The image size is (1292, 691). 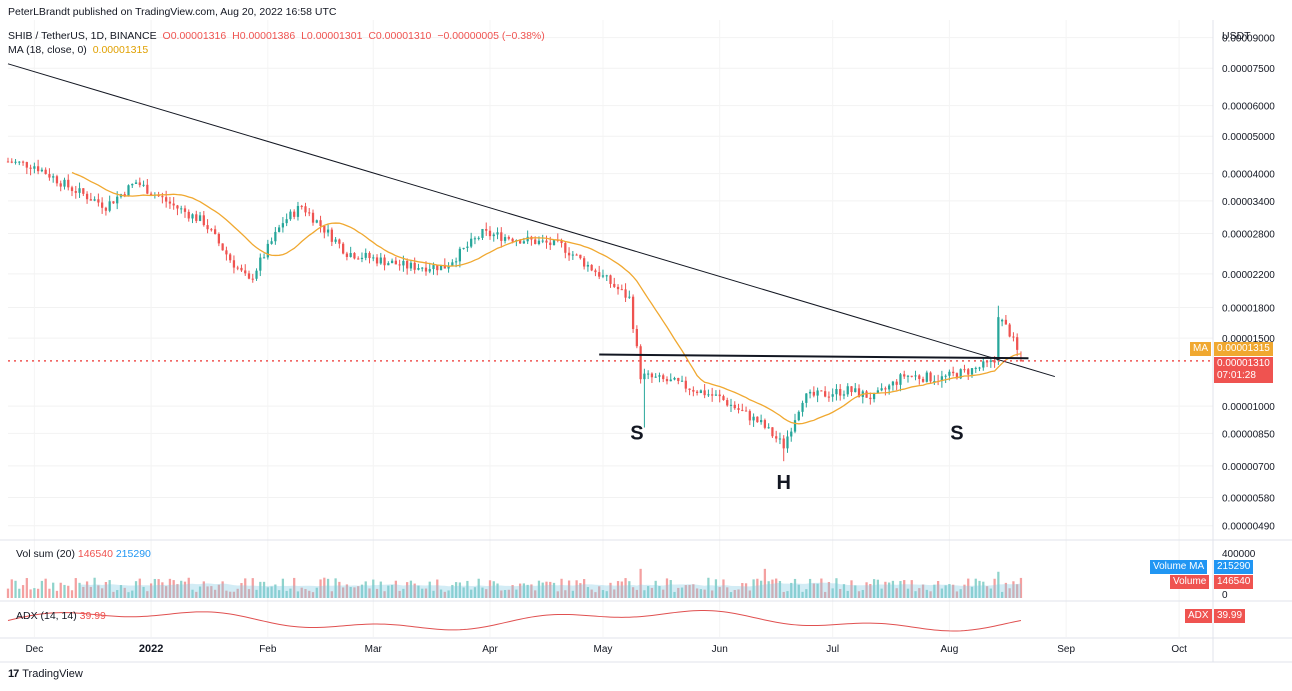 I want to click on volume-ma-tag-value: 215290, so click(x=1234, y=567).